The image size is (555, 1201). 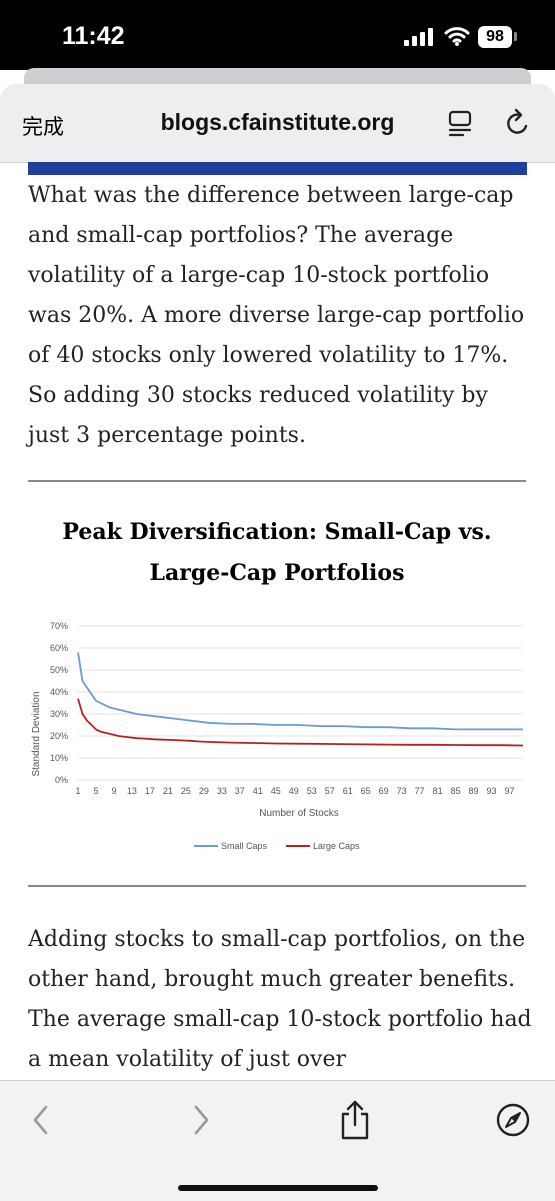 I want to click on x-tick-label: 17, so click(x=150, y=791).